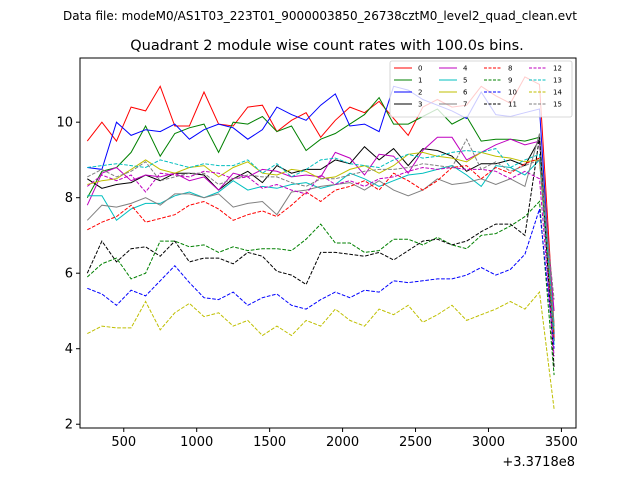  I want to click on y-tick-label: 2, so click(69, 425).